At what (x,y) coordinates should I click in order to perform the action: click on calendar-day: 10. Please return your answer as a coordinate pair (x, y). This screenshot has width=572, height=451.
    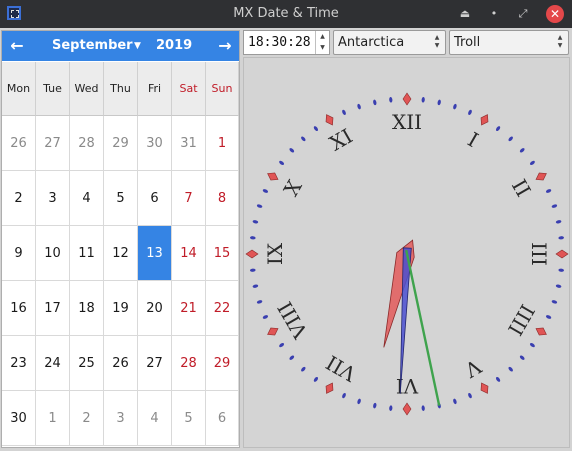
    Looking at the image, I should click on (53, 253).